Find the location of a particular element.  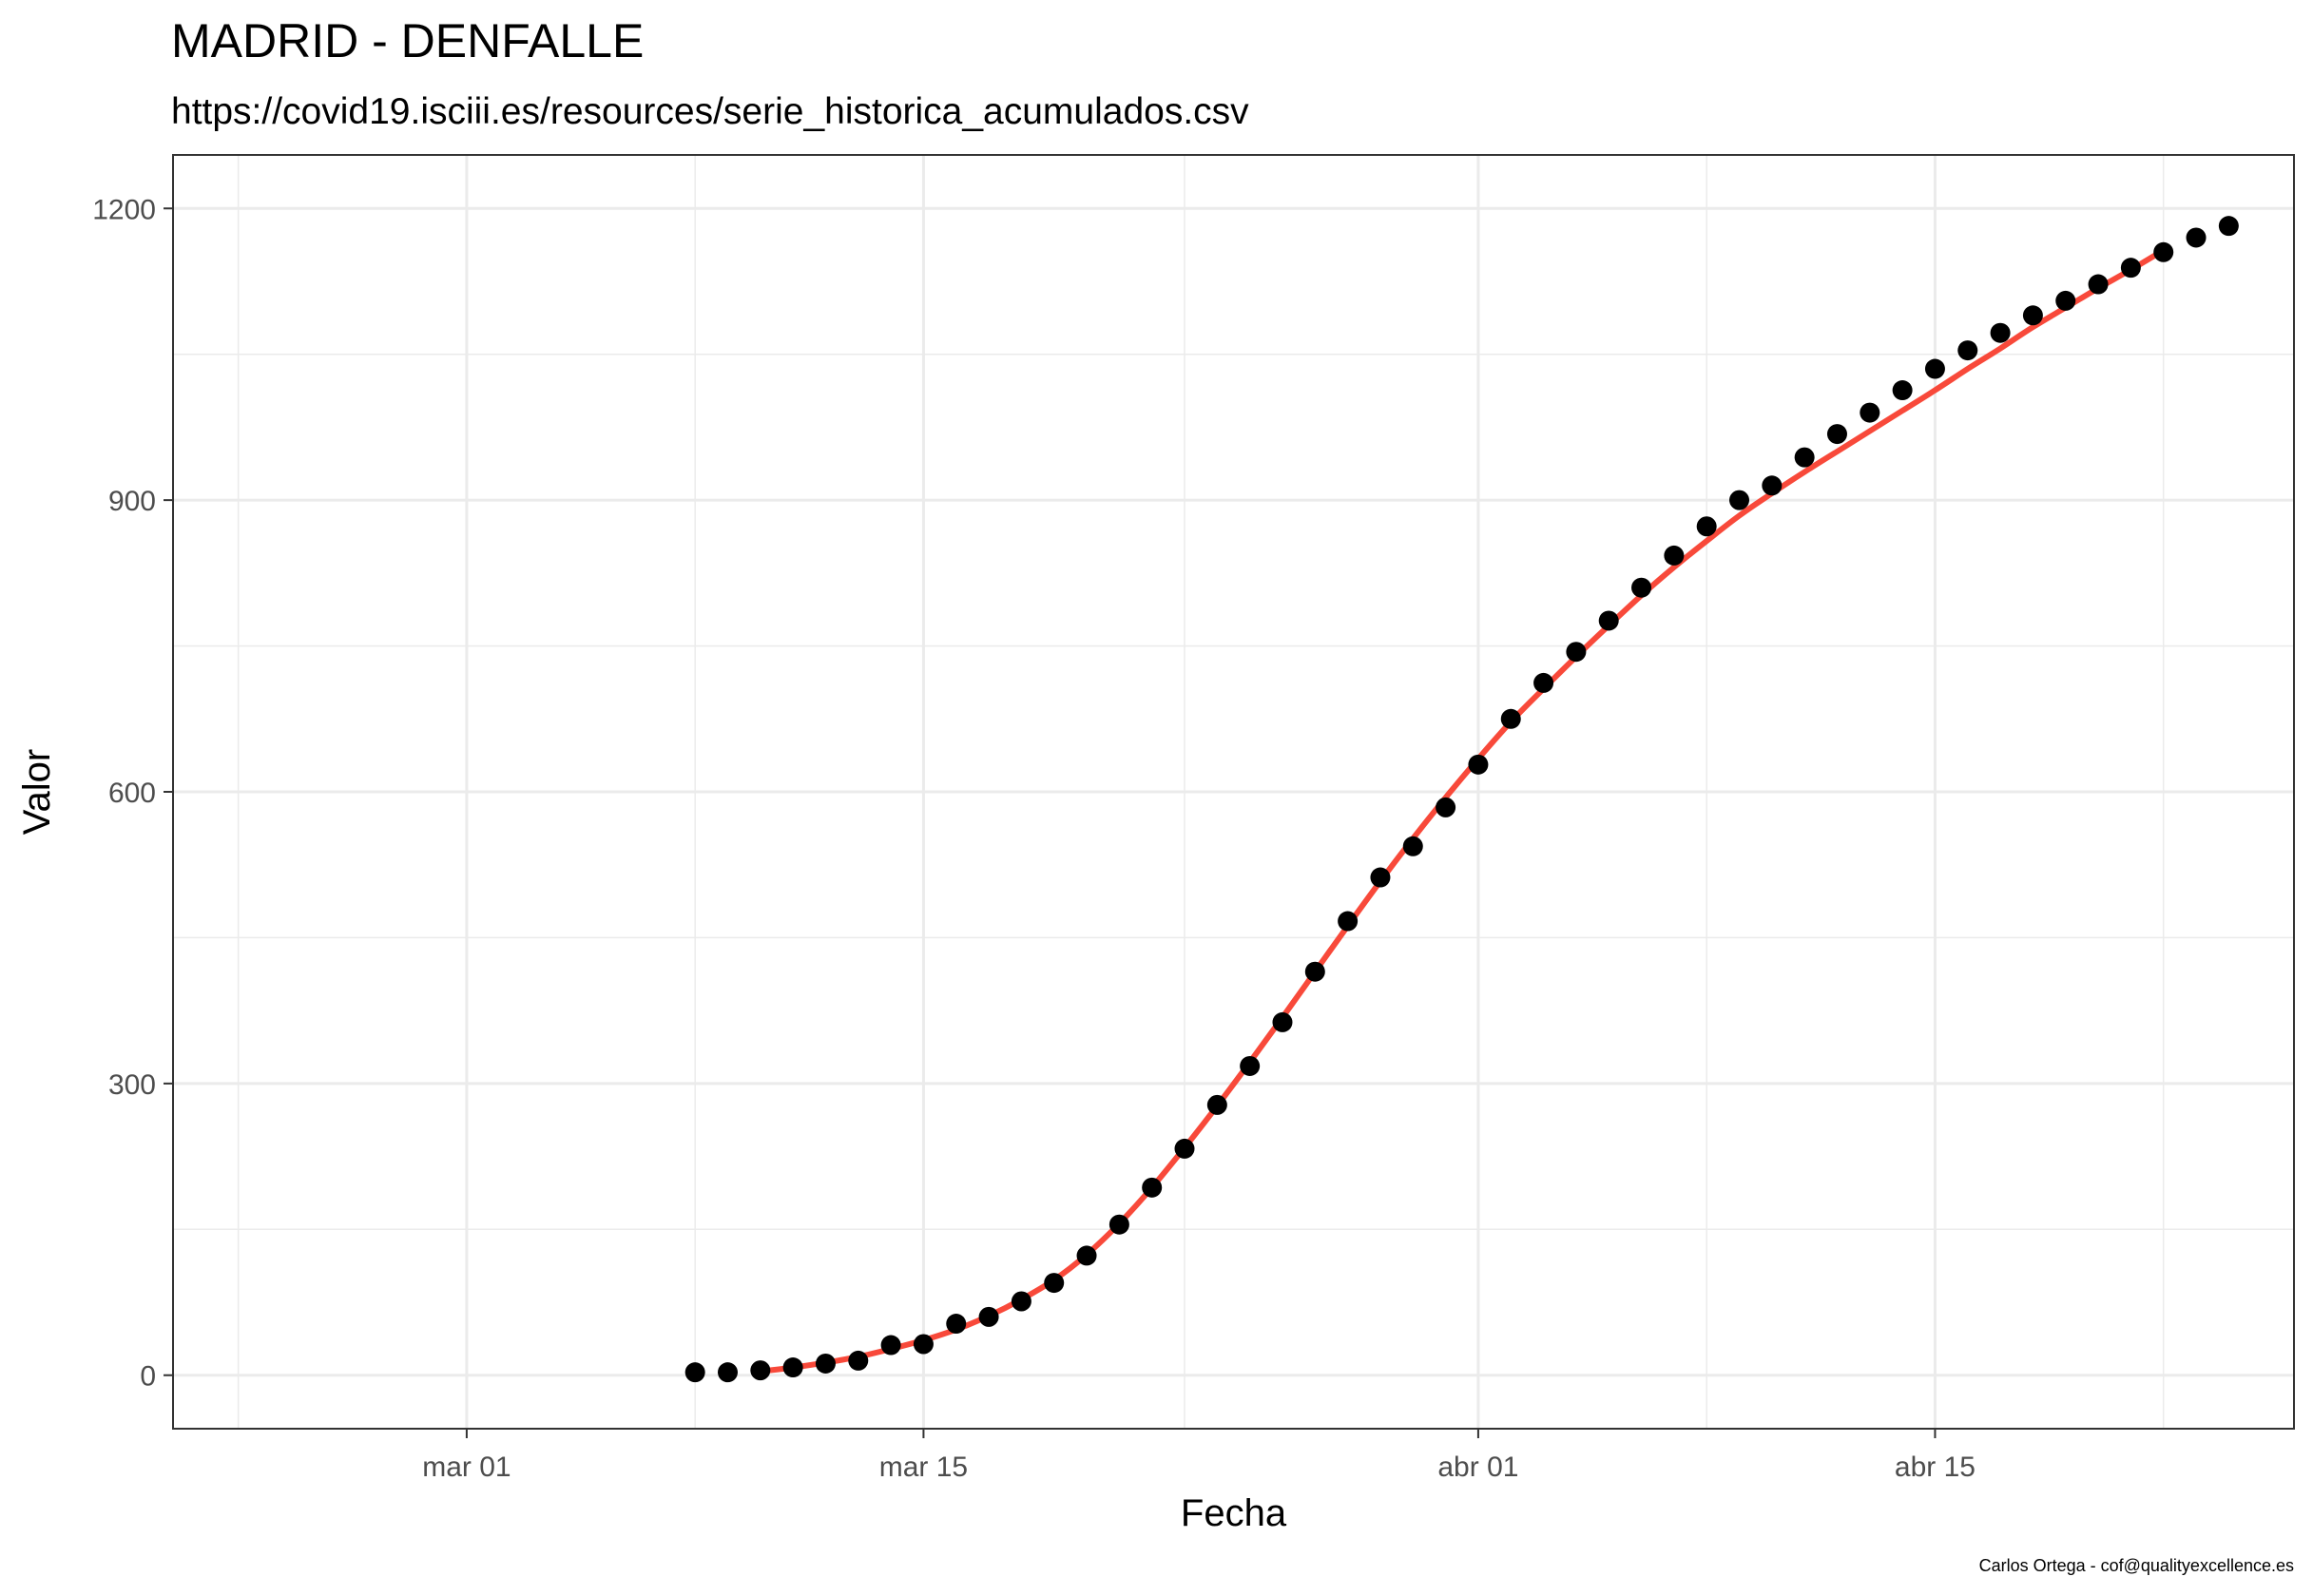

y-tick-label: 900 is located at coordinates (132, 501).